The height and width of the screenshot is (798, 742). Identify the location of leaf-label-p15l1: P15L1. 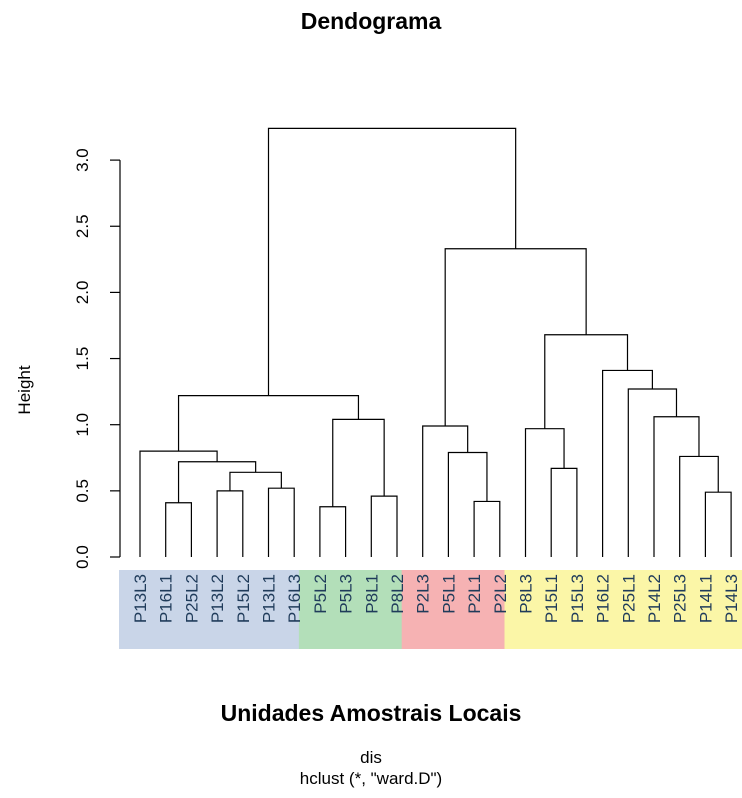
(551, 598).